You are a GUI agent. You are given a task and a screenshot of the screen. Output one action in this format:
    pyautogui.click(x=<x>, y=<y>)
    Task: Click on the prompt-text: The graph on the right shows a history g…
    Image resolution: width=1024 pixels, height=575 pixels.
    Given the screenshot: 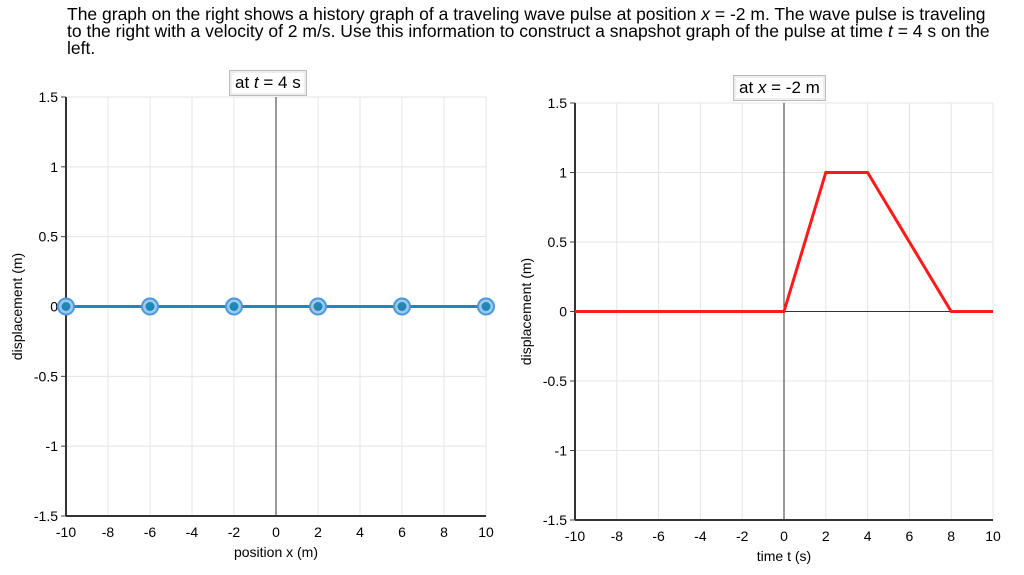 What is the action you would take?
    pyautogui.click(x=384, y=14)
    